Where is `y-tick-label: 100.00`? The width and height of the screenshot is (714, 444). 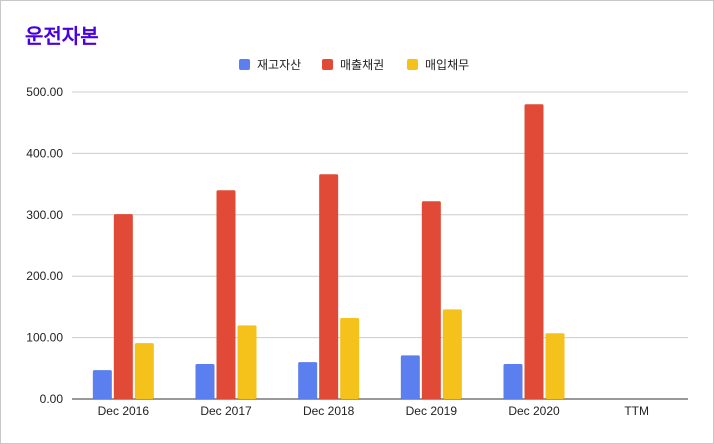 y-tick-label: 100.00 is located at coordinates (44, 338).